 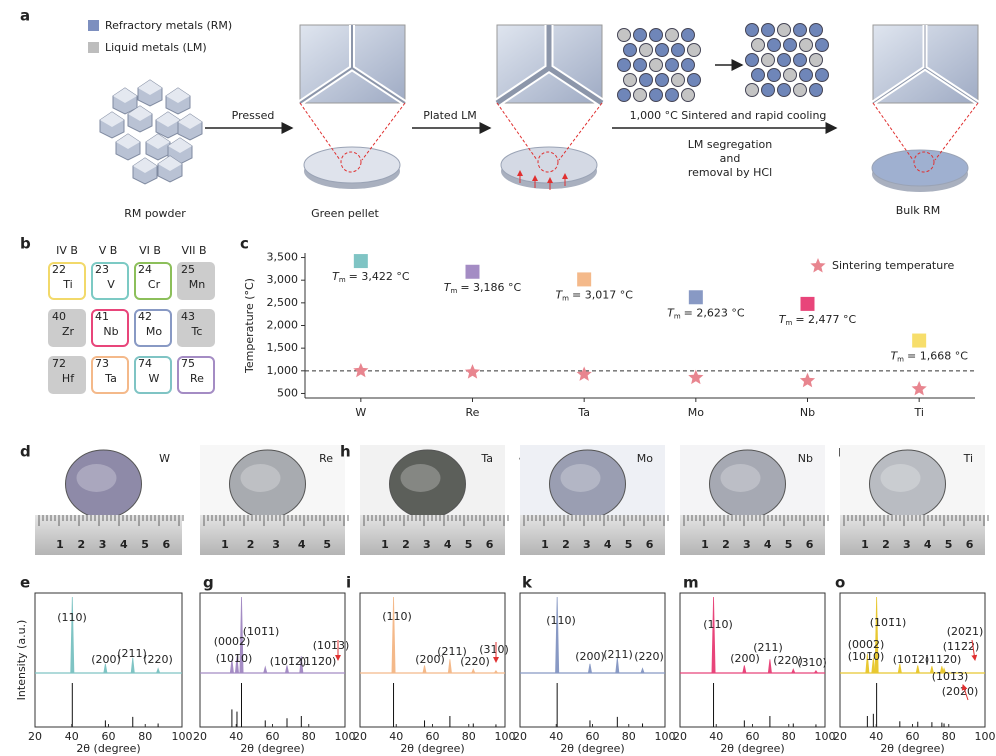 What do you see at coordinates (345, 213) in the screenshot?
I see `stage-label: Green pellet` at bounding box center [345, 213].